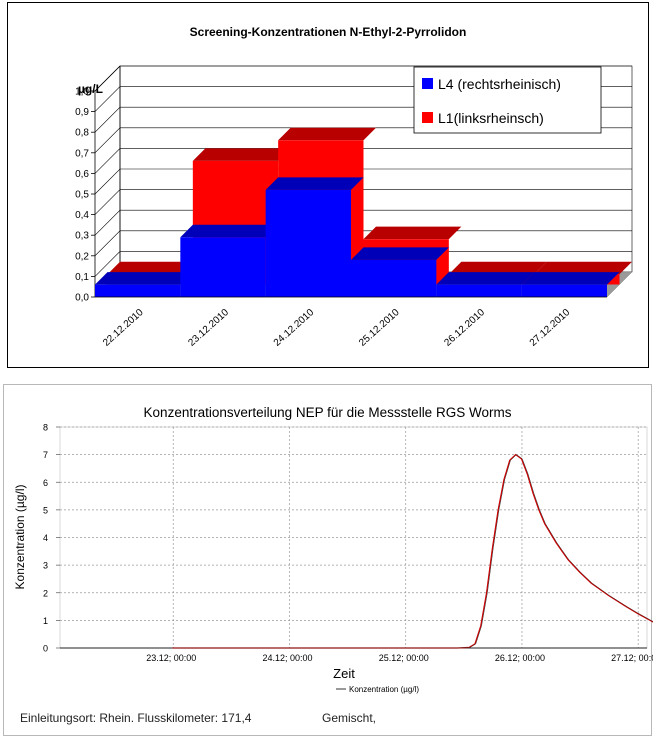  I want to click on legend-box, so click(507, 100).